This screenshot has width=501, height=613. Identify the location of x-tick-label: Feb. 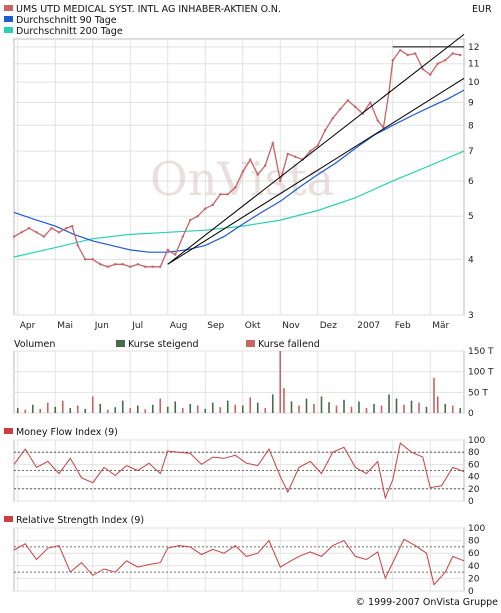
(403, 326).